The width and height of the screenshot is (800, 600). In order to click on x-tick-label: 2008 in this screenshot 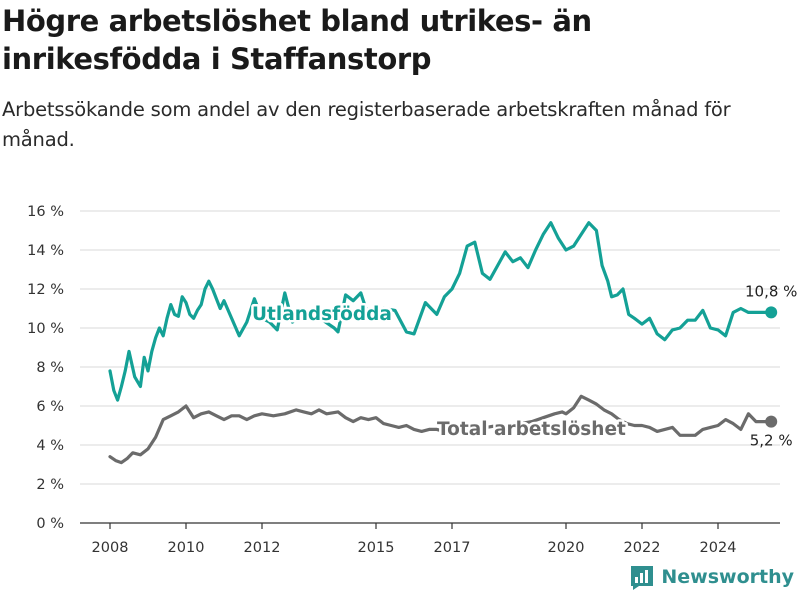, I will do `click(110, 548)`.